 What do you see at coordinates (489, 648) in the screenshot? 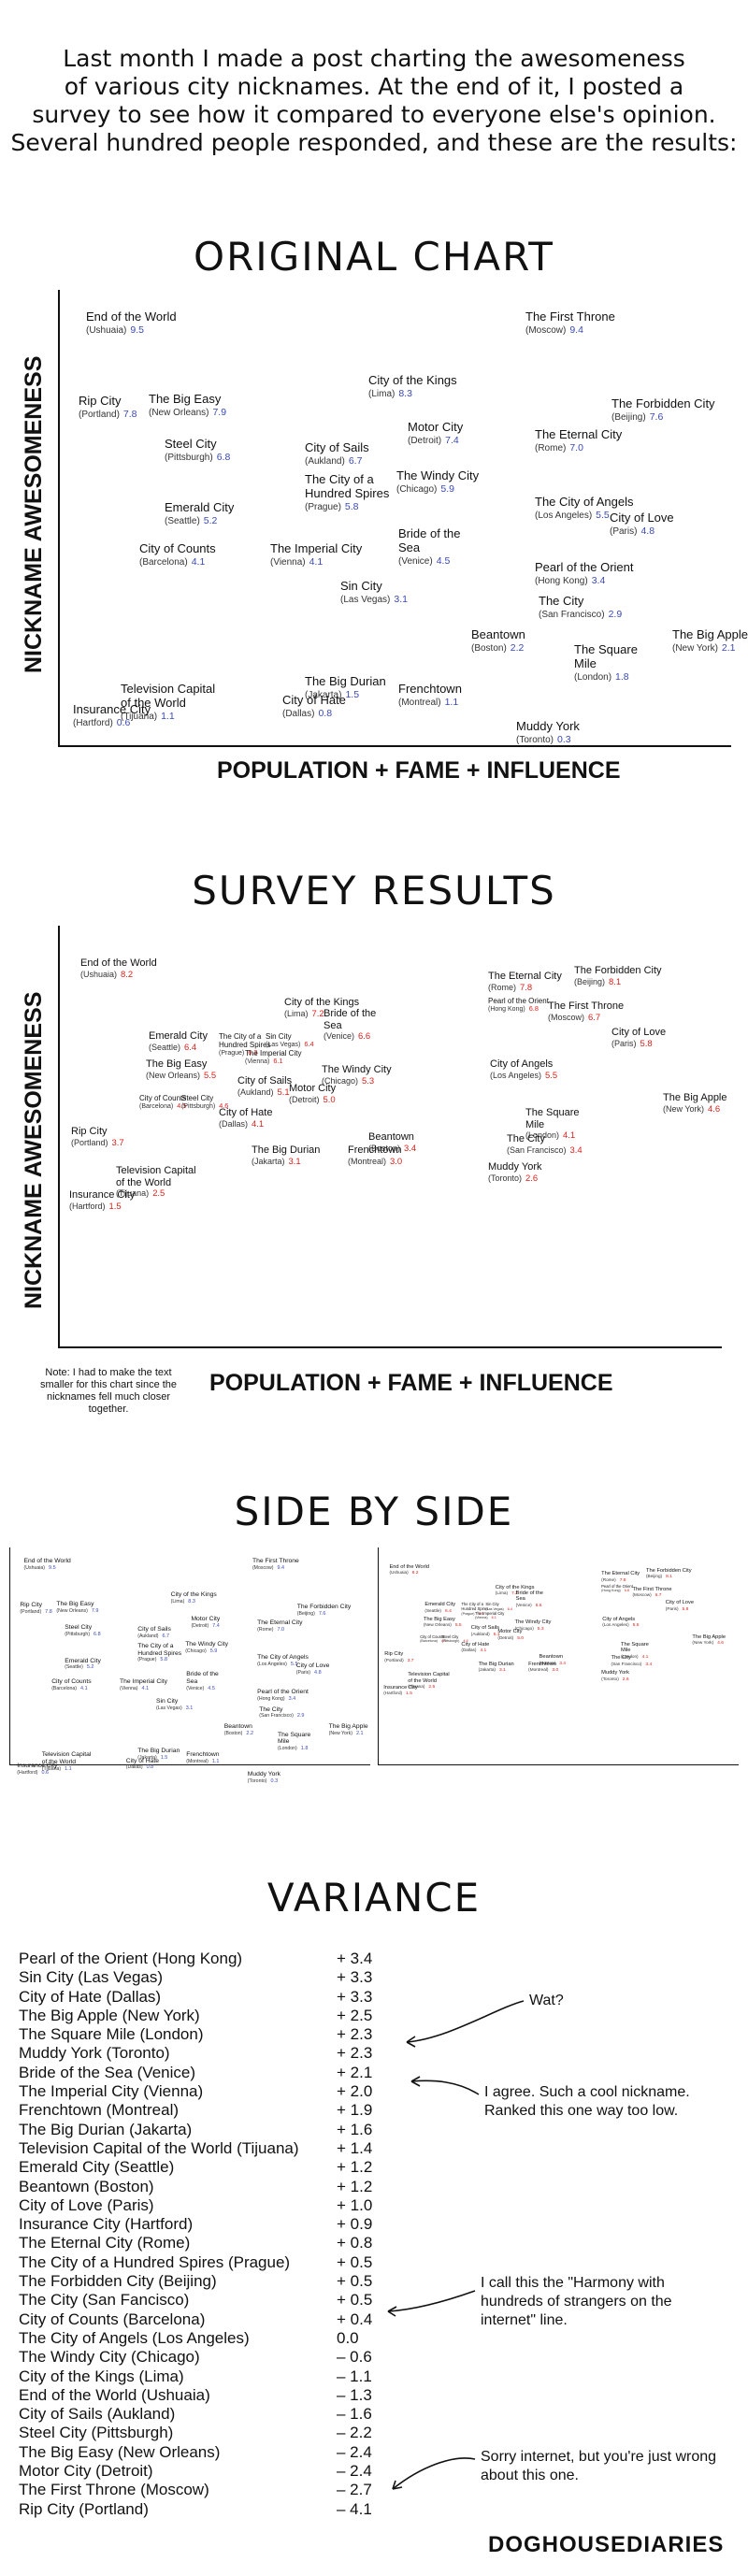
I see `original-point-place: (Boston)` at bounding box center [489, 648].